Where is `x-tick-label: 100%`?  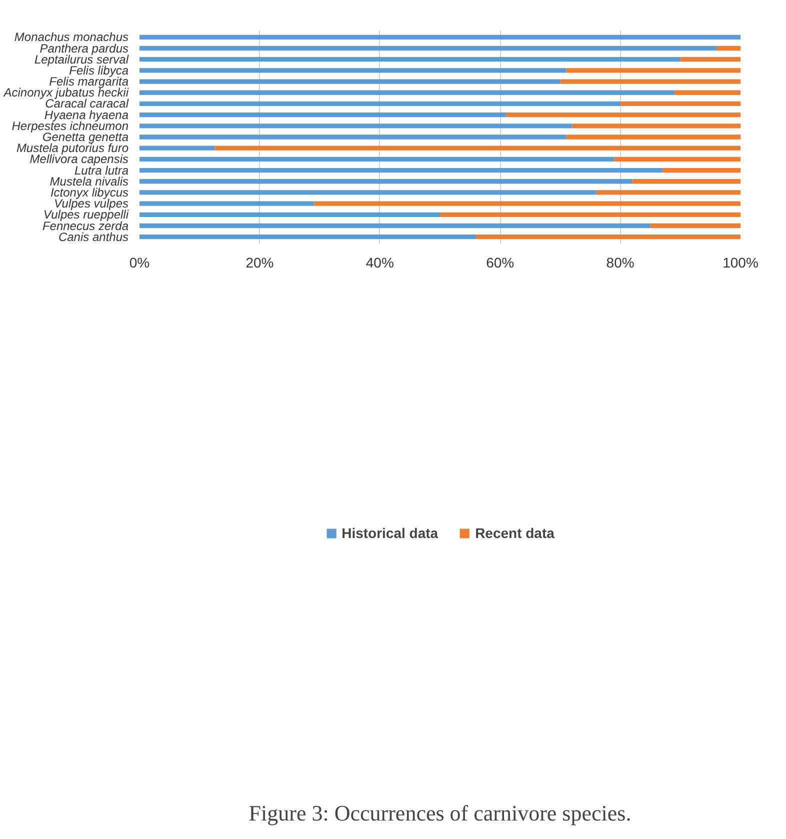 x-tick-label: 100% is located at coordinates (740, 262).